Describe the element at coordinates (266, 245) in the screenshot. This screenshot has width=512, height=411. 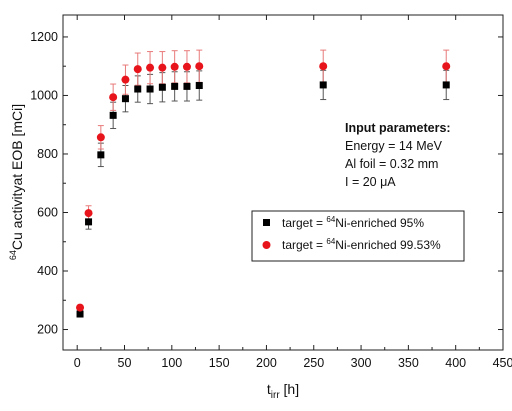
I see `legend-marker-circle` at that location.